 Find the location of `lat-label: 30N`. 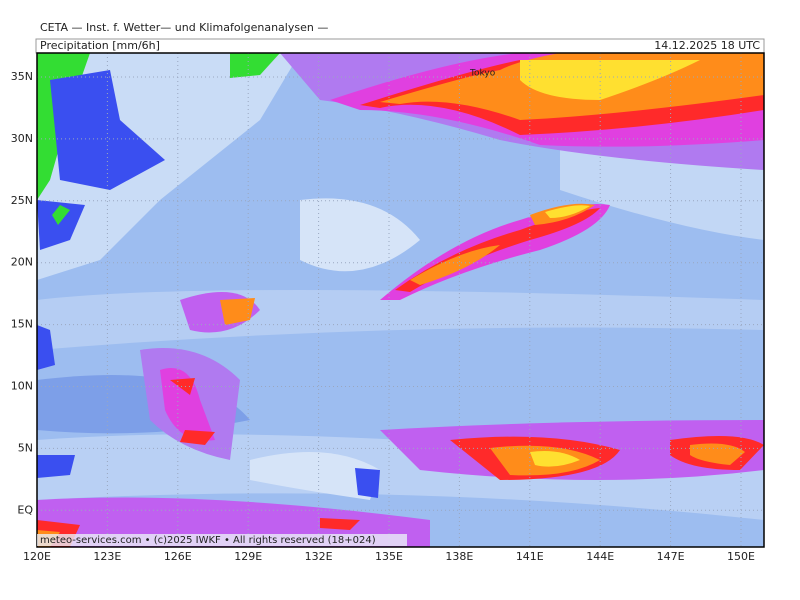

lat-label: 30N is located at coordinates (22, 138).